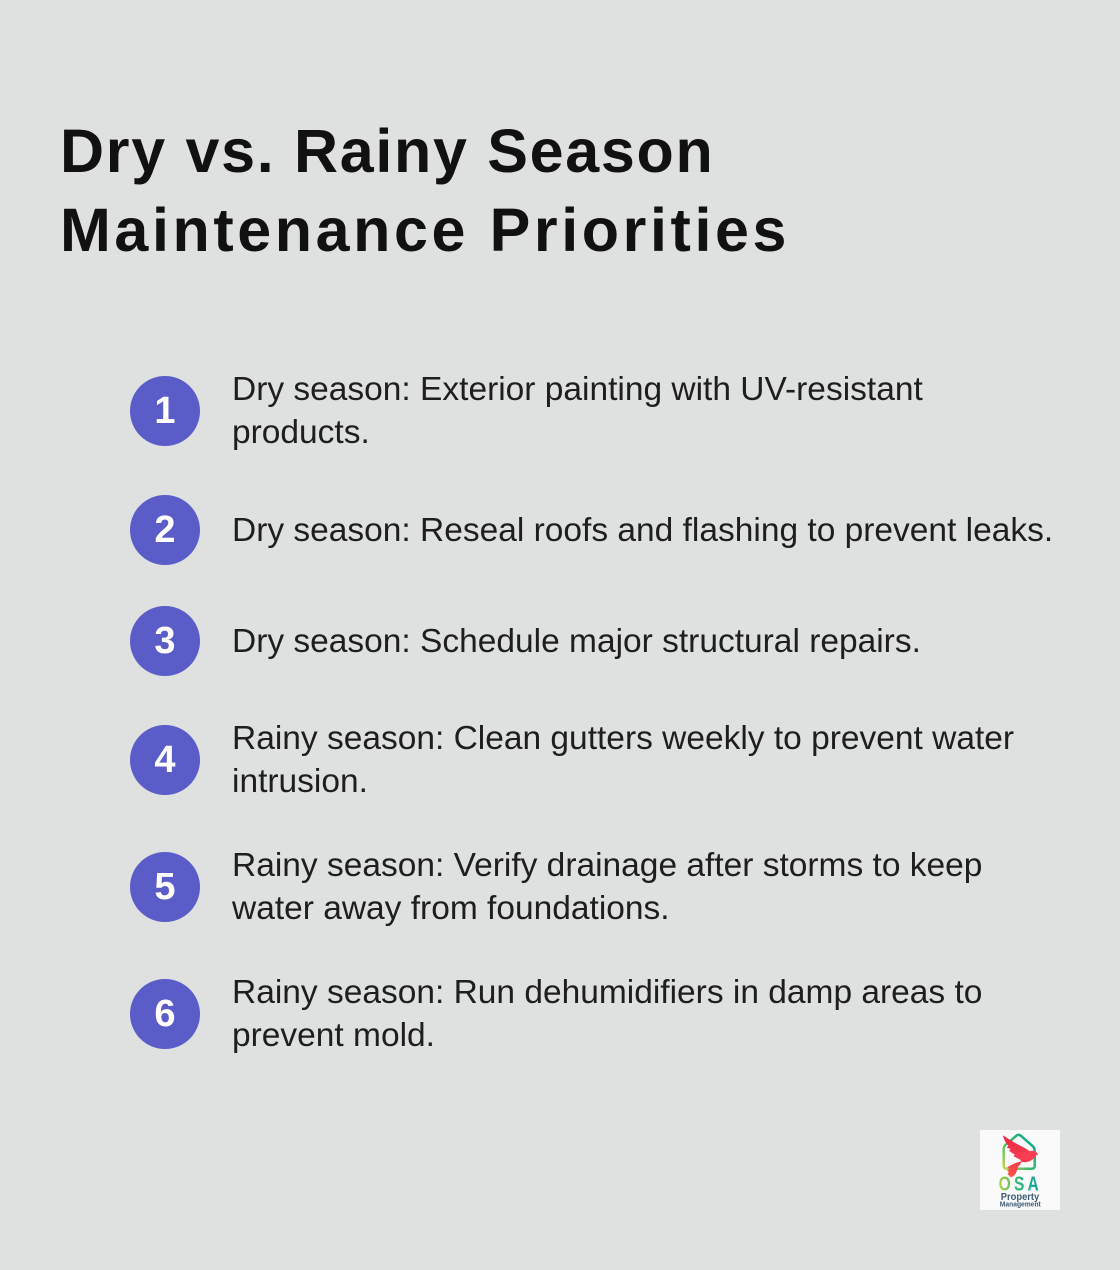 This screenshot has width=1120, height=1270. Describe the element at coordinates (1021, 1204) in the screenshot. I see `svg-text: Management` at that location.